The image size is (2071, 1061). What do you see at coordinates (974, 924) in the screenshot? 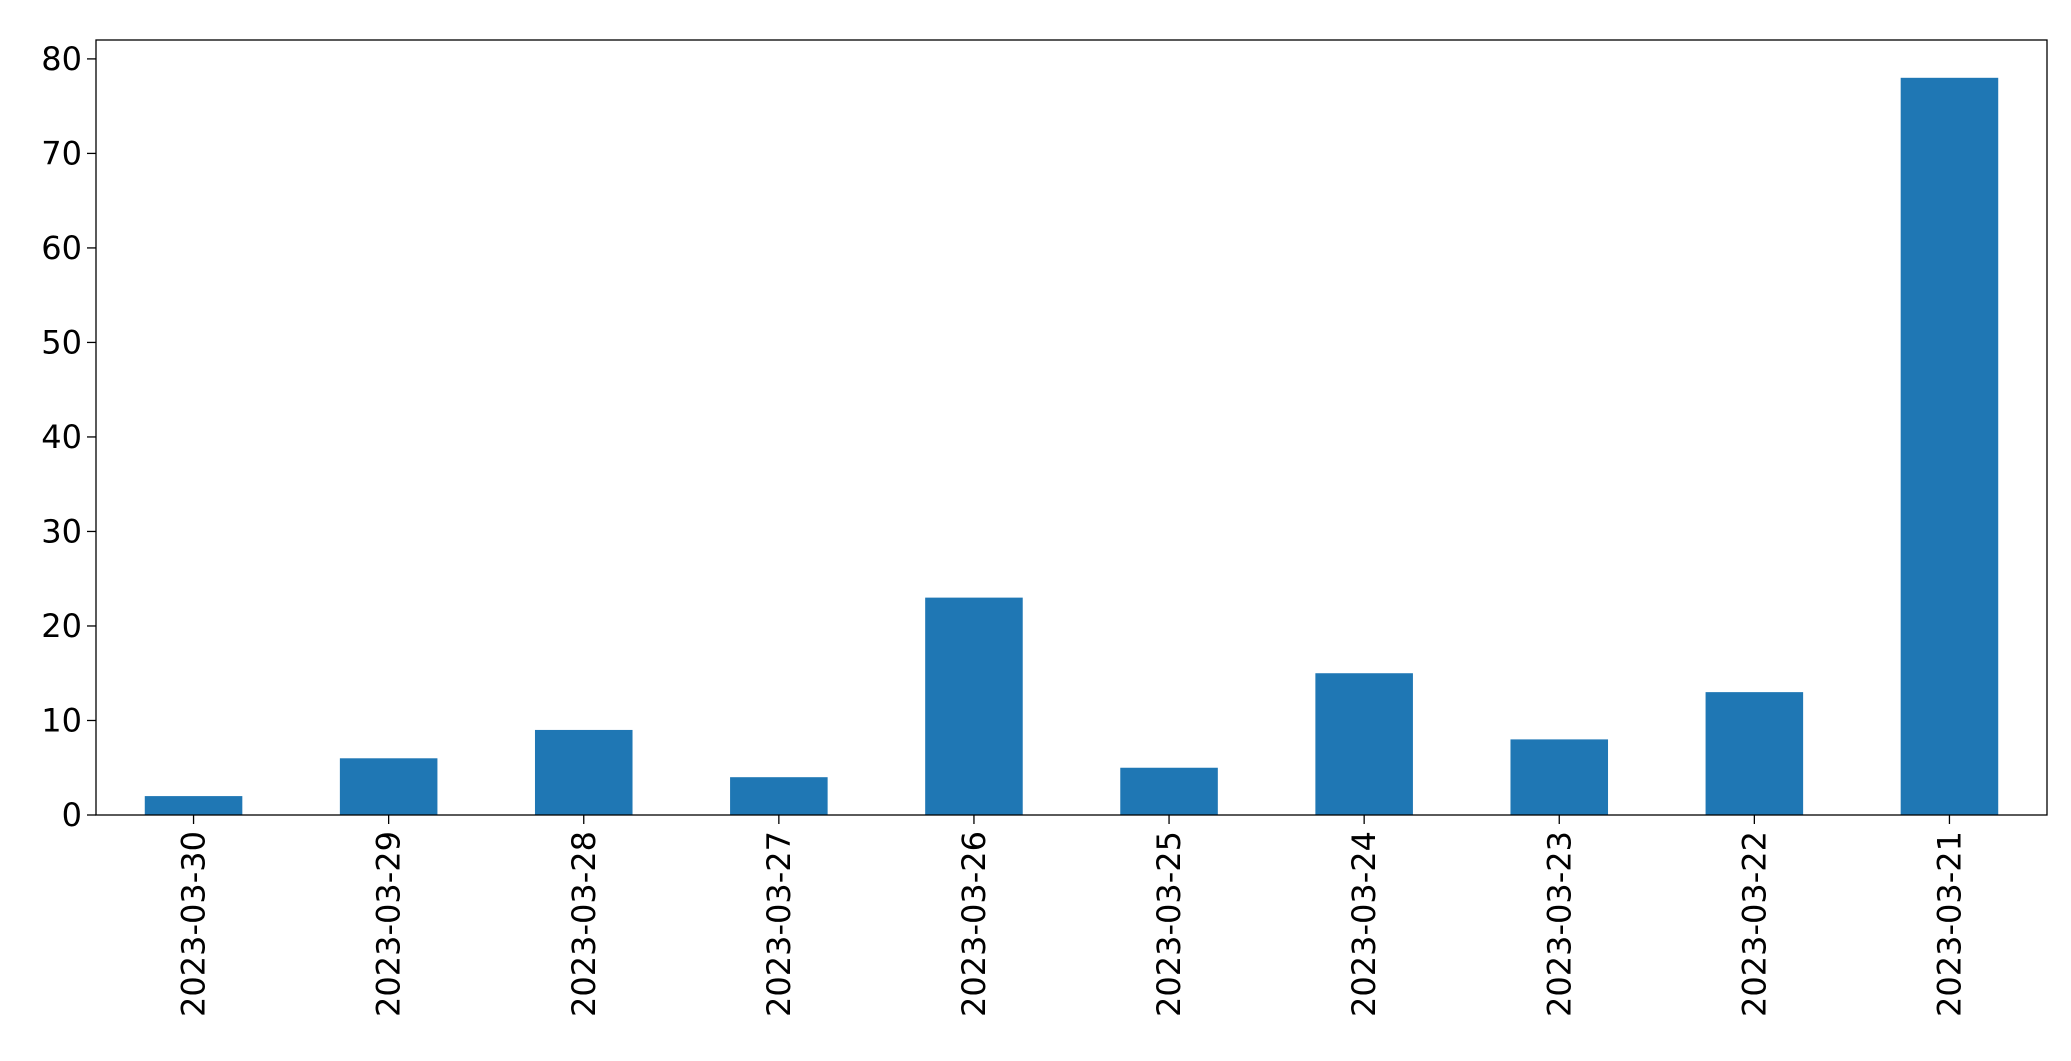
I see `x-tick-label: 2023-03-26` at bounding box center [974, 924].